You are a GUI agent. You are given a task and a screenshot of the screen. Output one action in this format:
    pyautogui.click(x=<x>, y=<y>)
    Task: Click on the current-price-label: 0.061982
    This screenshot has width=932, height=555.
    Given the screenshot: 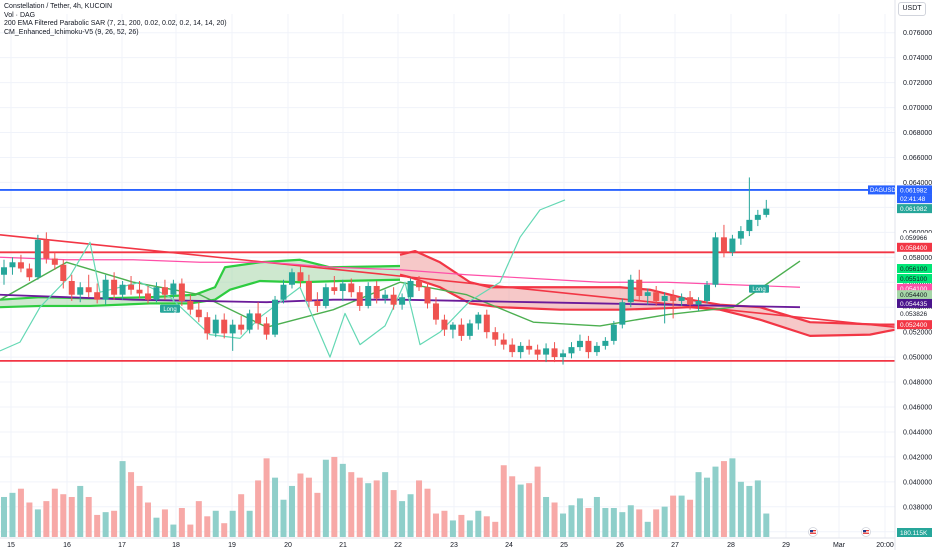 What is the action you would take?
    pyautogui.click(x=913, y=190)
    